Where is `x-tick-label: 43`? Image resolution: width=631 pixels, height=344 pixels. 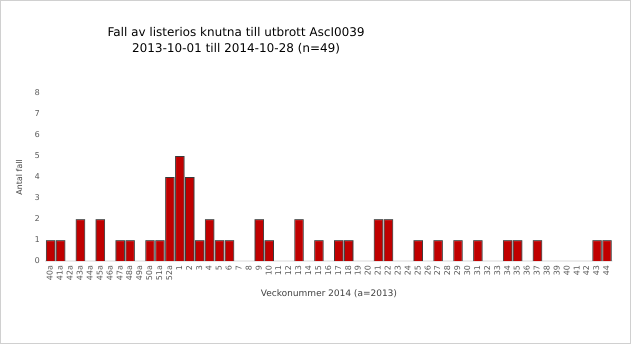
x-tick-label: 43 is located at coordinates (597, 270).